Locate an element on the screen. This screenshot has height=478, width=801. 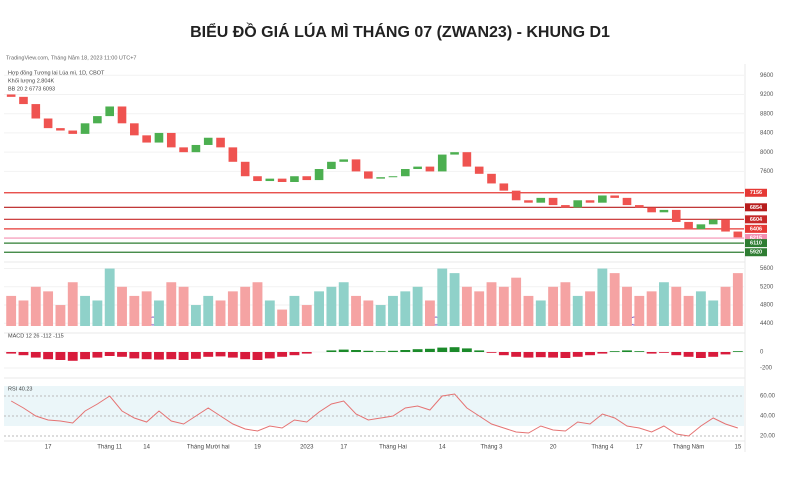
y-tick-label: -200 is located at coordinates (766, 369).